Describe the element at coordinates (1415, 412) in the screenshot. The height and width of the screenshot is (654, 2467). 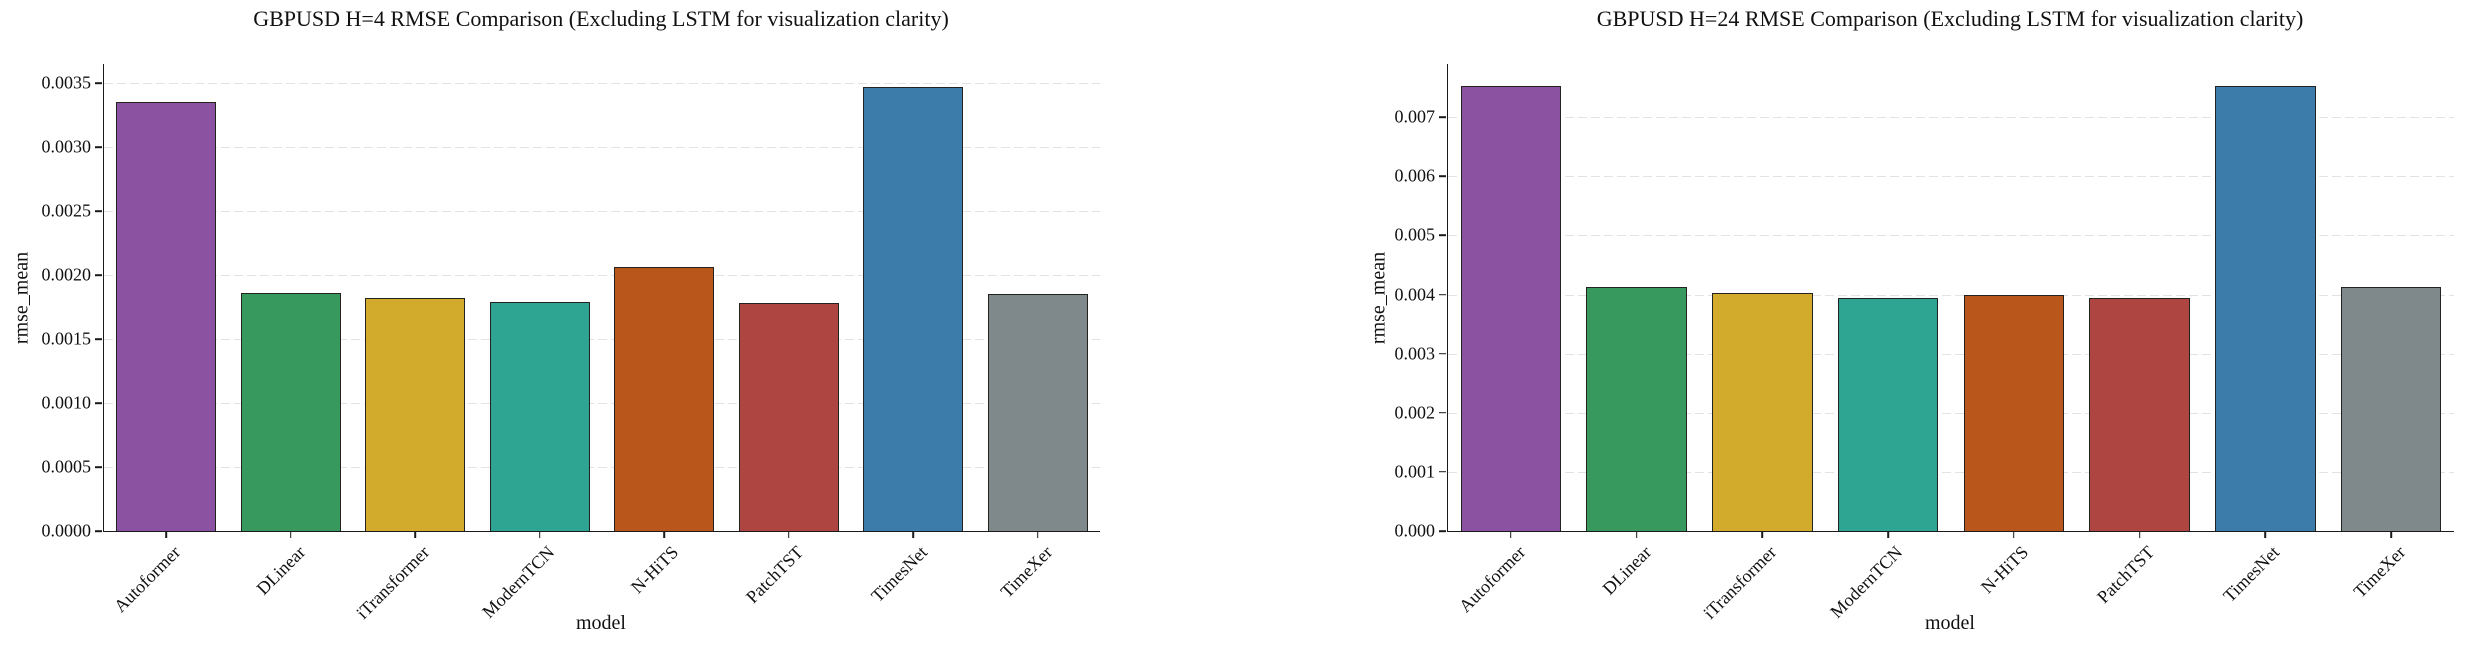
I see `y-tick-label: 0.002` at that location.